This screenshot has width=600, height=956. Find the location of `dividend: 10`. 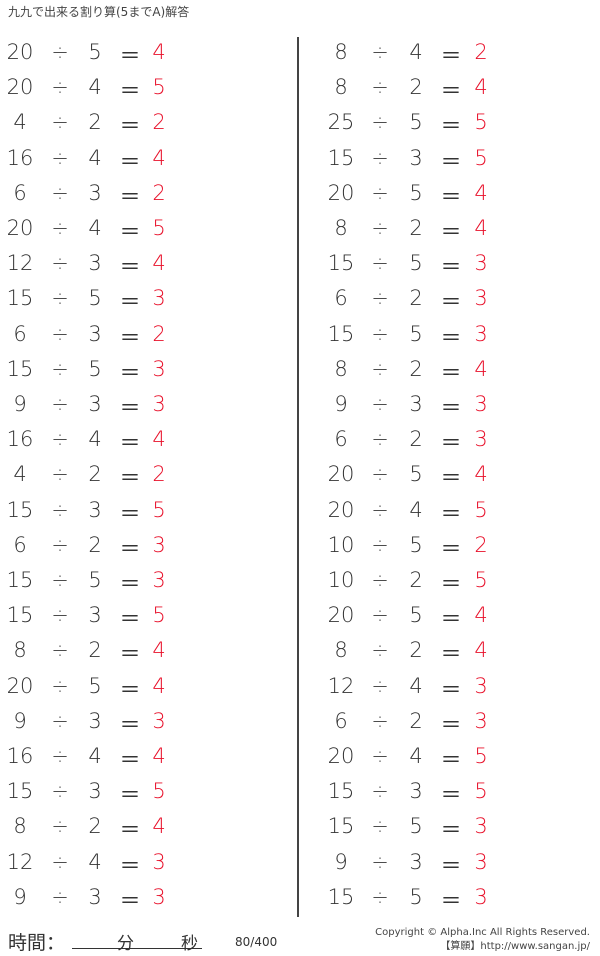

dividend: 10 is located at coordinates (341, 544).